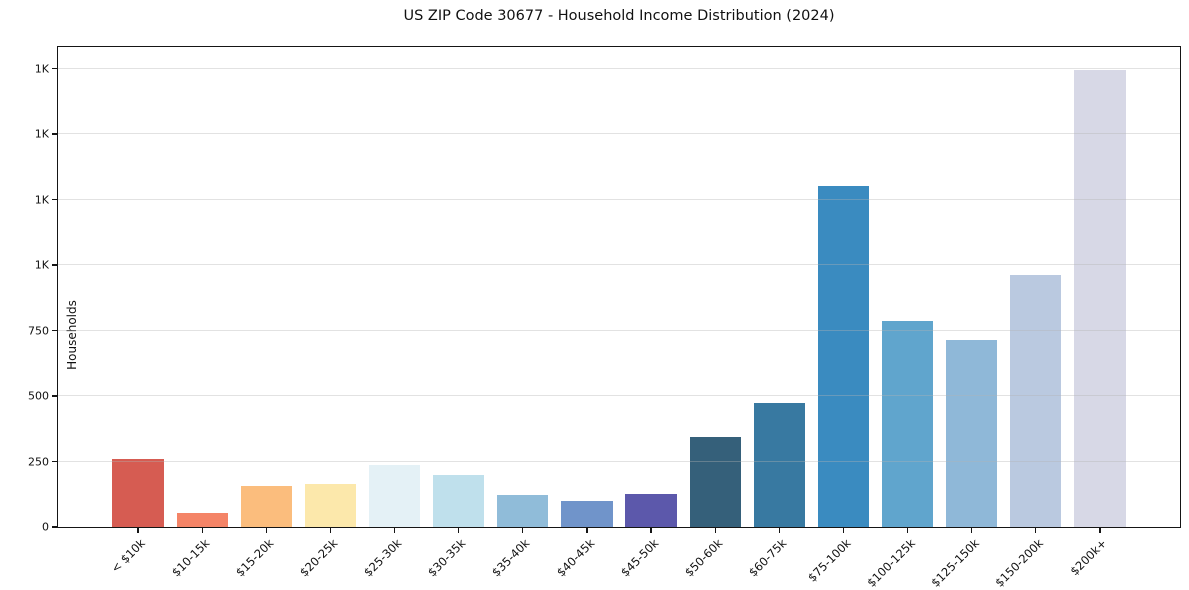 The image size is (1189, 590). I want to click on y-tick-label: 250, so click(38, 461).